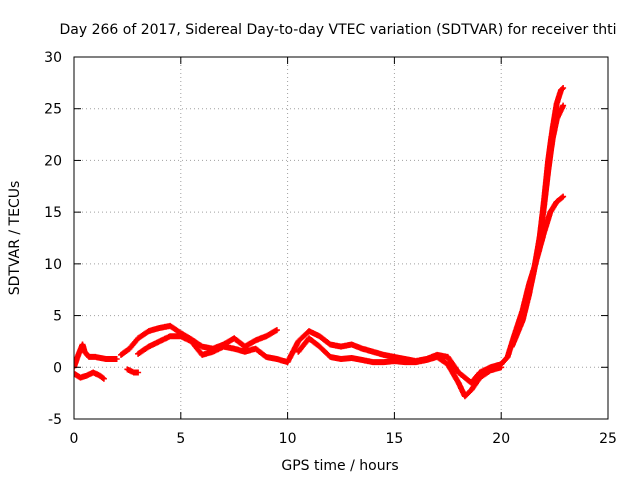  Describe the element at coordinates (288, 439) in the screenshot. I see `x-tick-label: 10` at that location.